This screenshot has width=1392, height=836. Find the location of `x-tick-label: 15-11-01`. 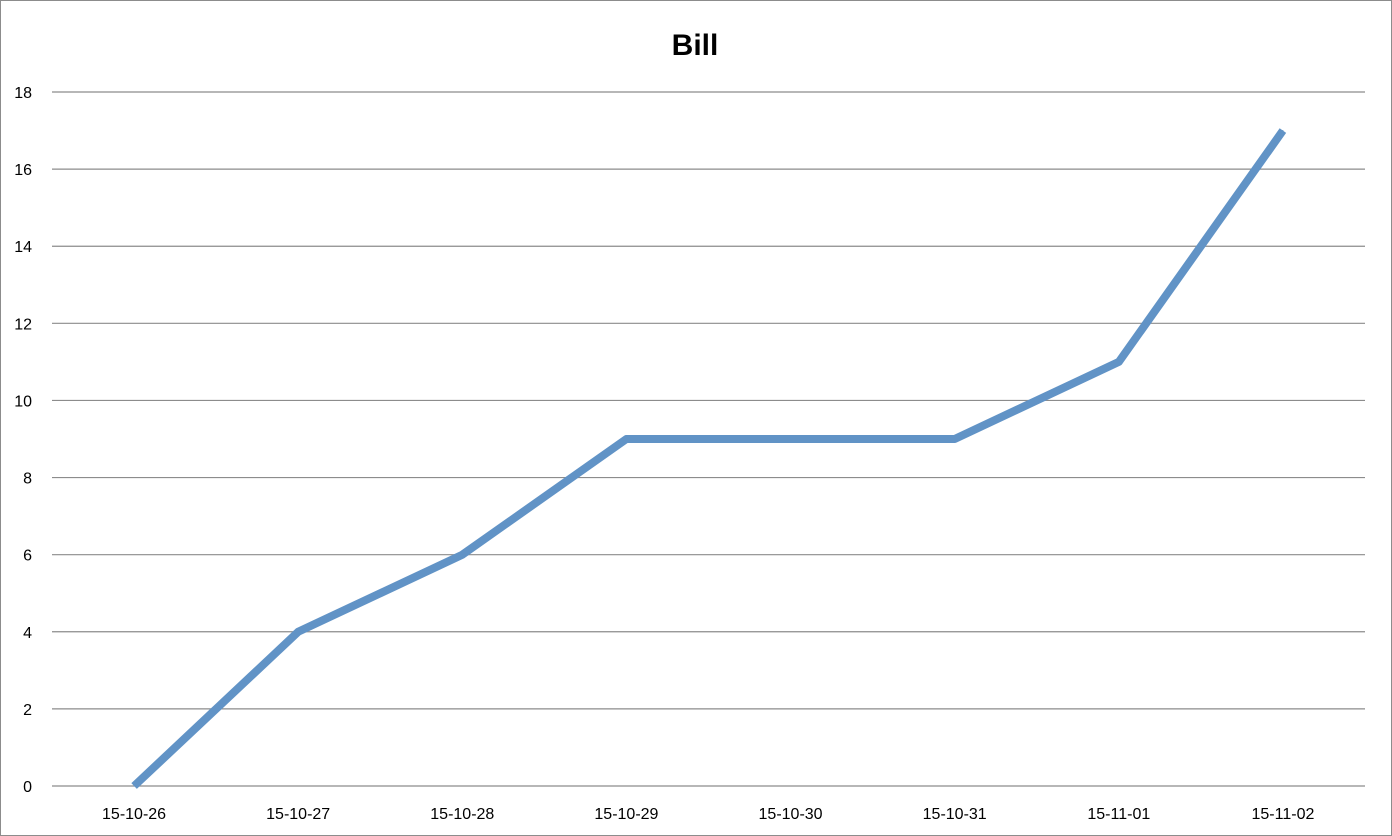

x-tick-label: 15-11-01 is located at coordinates (1118, 814).